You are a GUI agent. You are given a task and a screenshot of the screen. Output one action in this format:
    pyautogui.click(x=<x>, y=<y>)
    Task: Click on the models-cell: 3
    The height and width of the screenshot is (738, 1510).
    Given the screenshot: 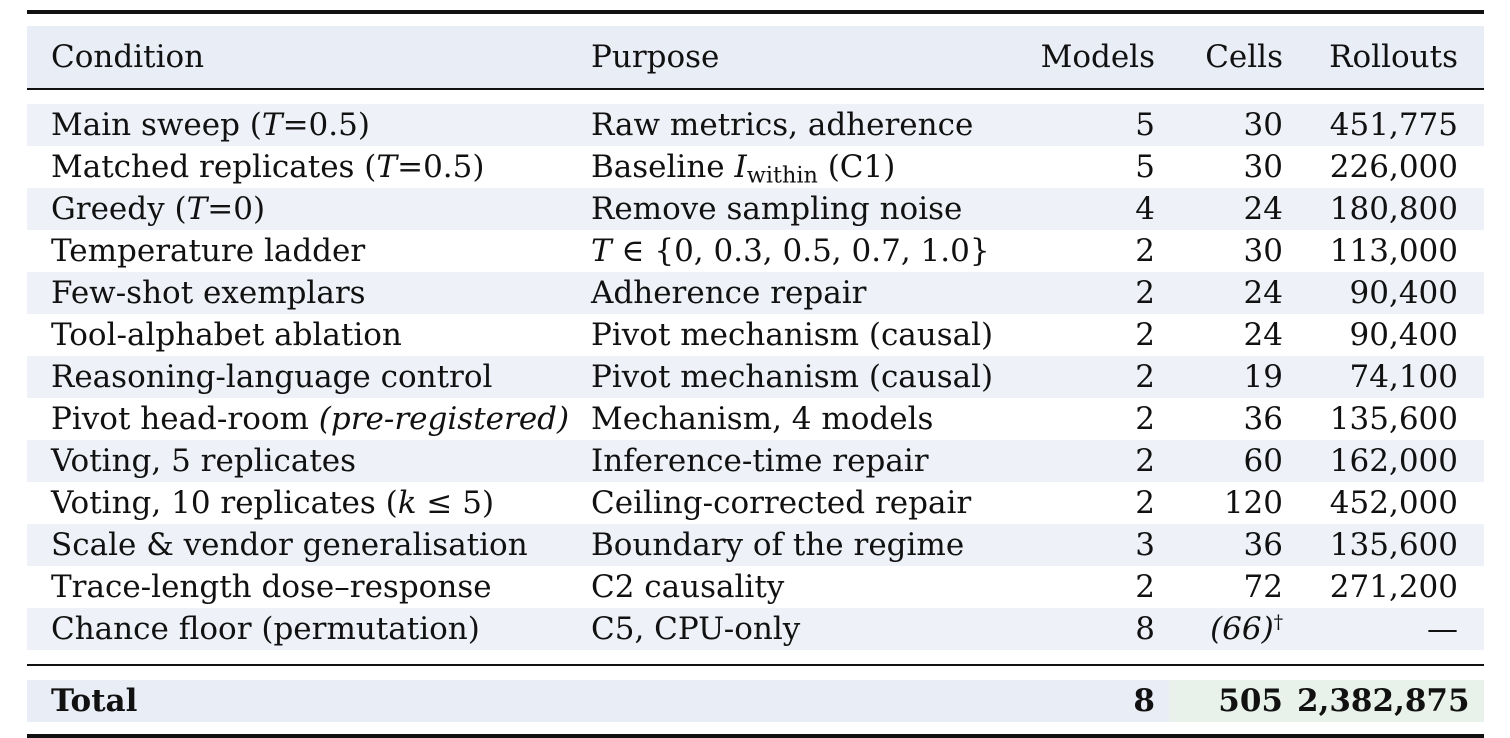 What is the action you would take?
    pyautogui.click(x=1084, y=545)
    